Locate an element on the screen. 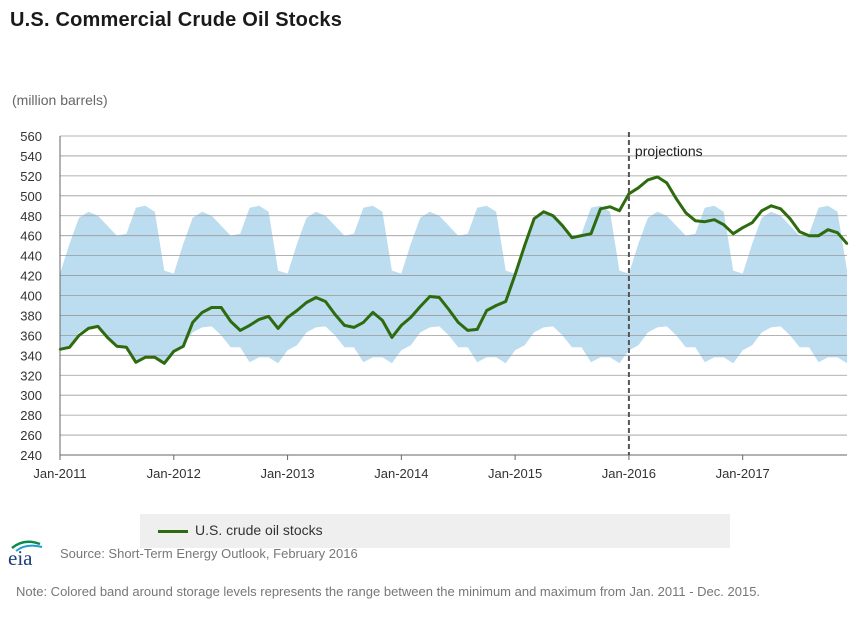 The width and height of the screenshot is (857, 623). x-tick-label: Jan-2011 is located at coordinates (59, 473).